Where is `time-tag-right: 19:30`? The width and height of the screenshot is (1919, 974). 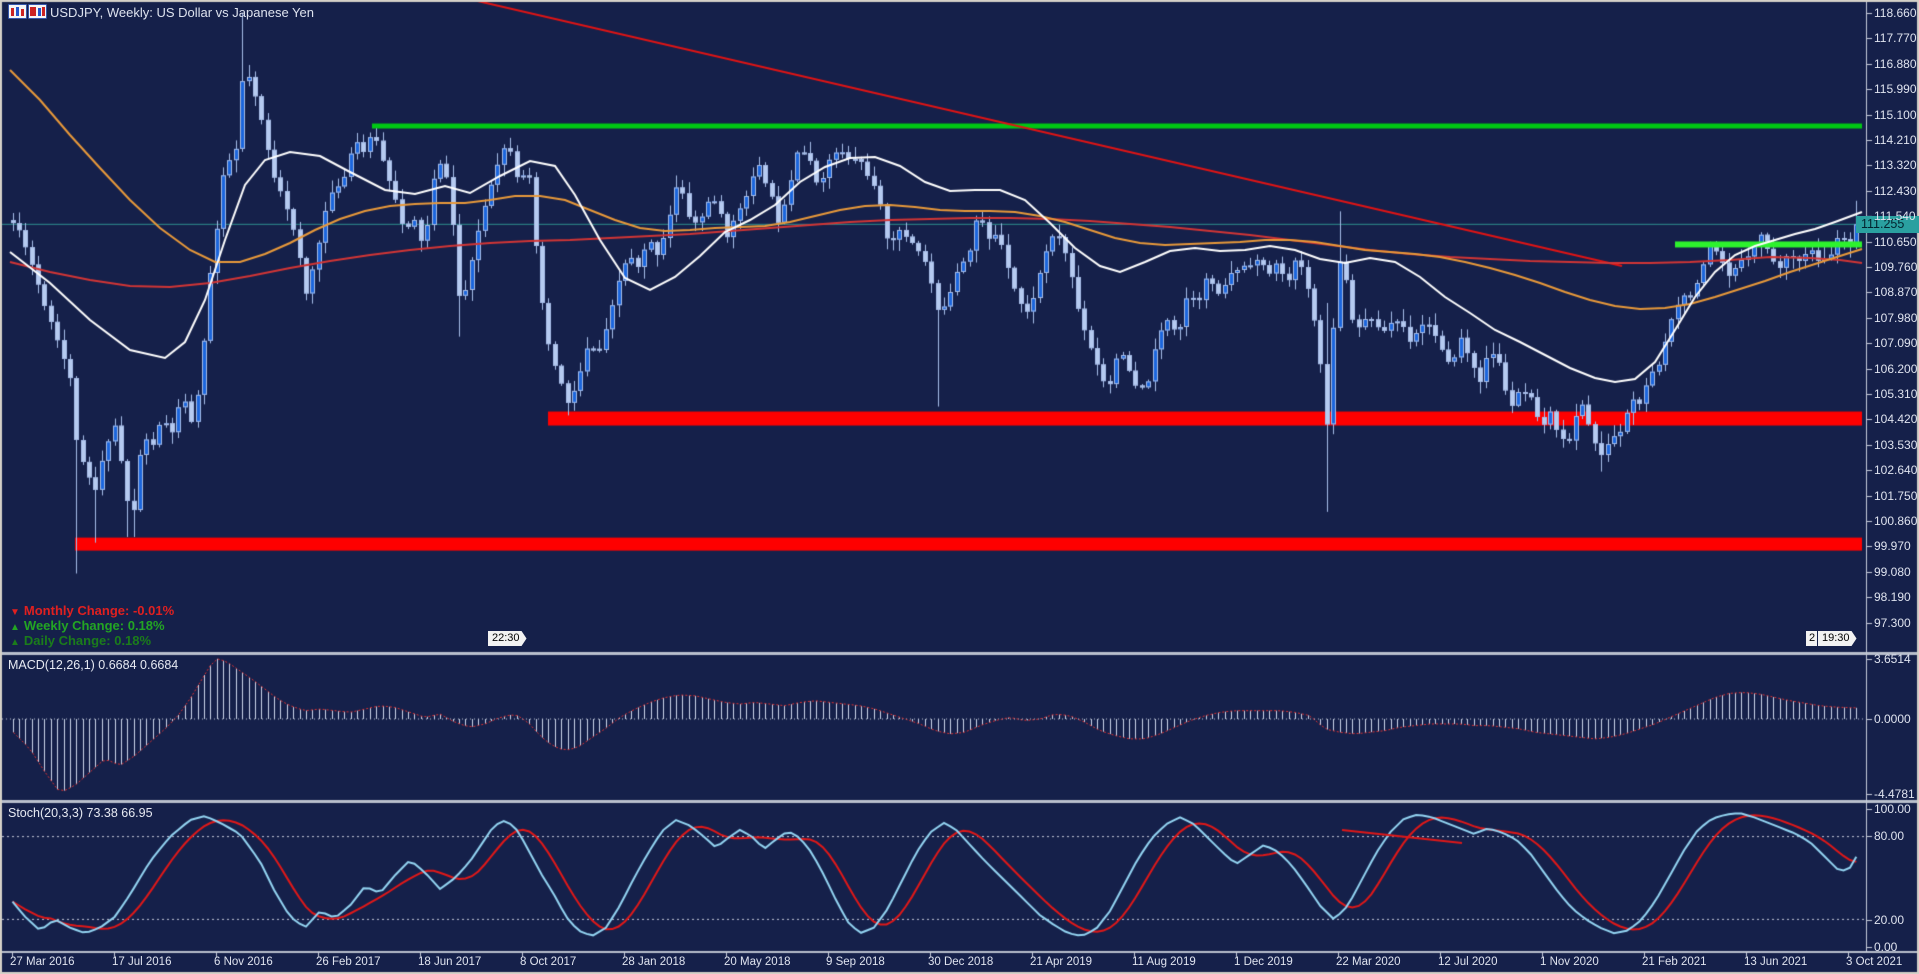 time-tag-right: 19:30 is located at coordinates (1837, 638).